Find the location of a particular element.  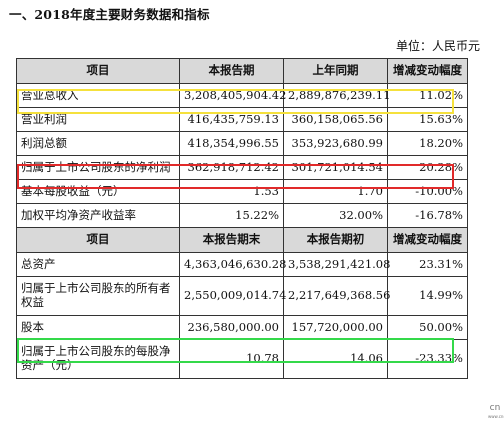

row-previous: 301,721,014.54 is located at coordinates (335, 167).